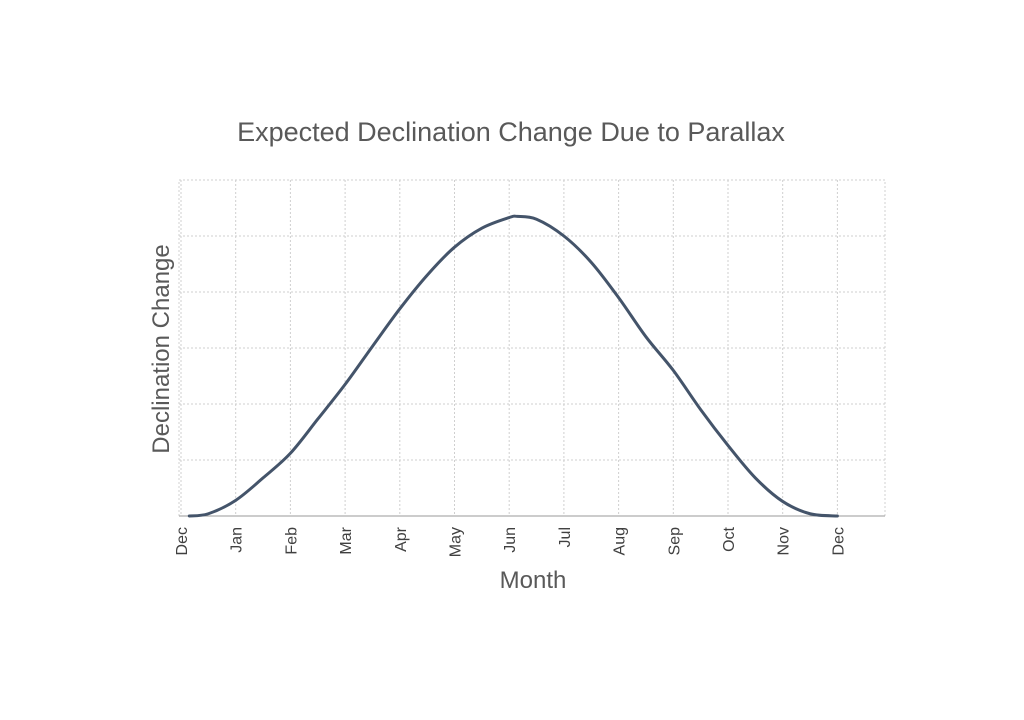 This screenshot has height=720, width=1024. Describe the element at coordinates (729, 538) in the screenshot. I see `x-tick-label: Oct` at that location.